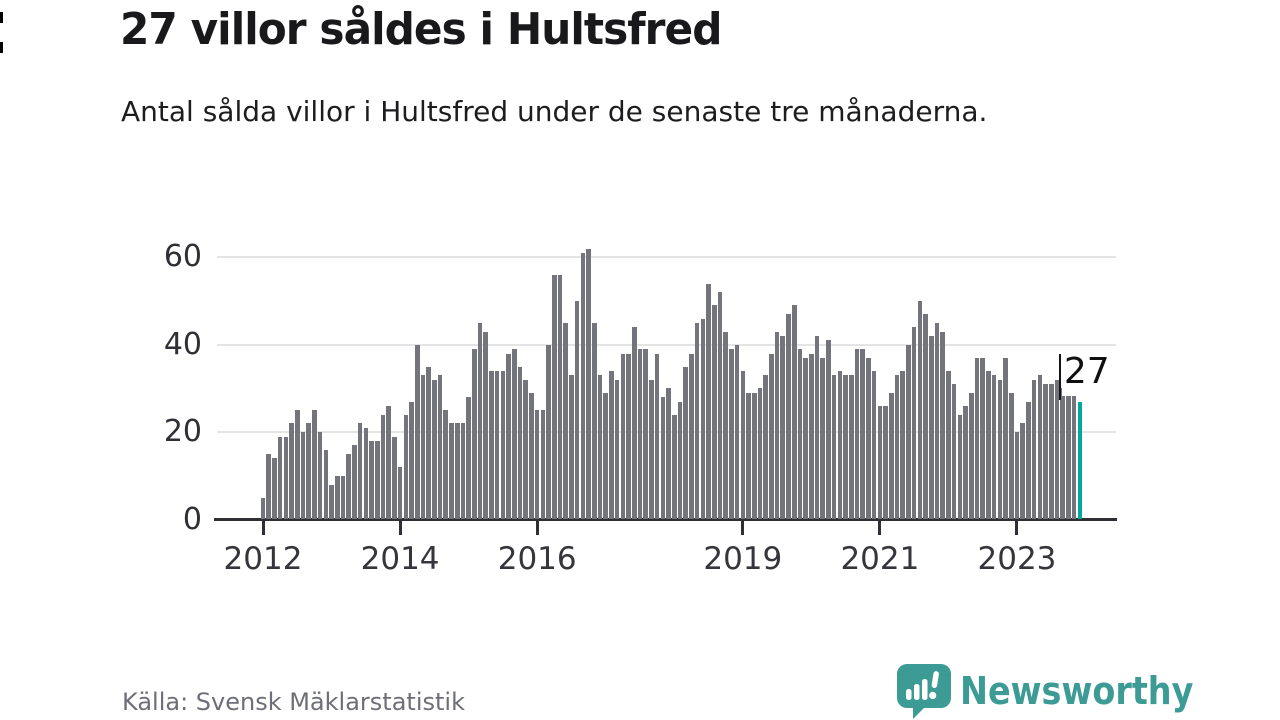  Describe the element at coordinates (192, 519) in the screenshot. I see `y-axis-label: 0` at that location.